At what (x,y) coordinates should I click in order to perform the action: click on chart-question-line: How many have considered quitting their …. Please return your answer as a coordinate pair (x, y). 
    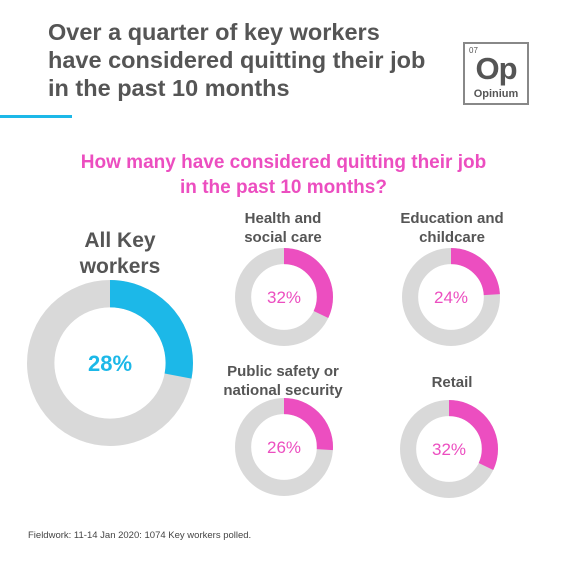
    Looking at the image, I should click on (283, 162).